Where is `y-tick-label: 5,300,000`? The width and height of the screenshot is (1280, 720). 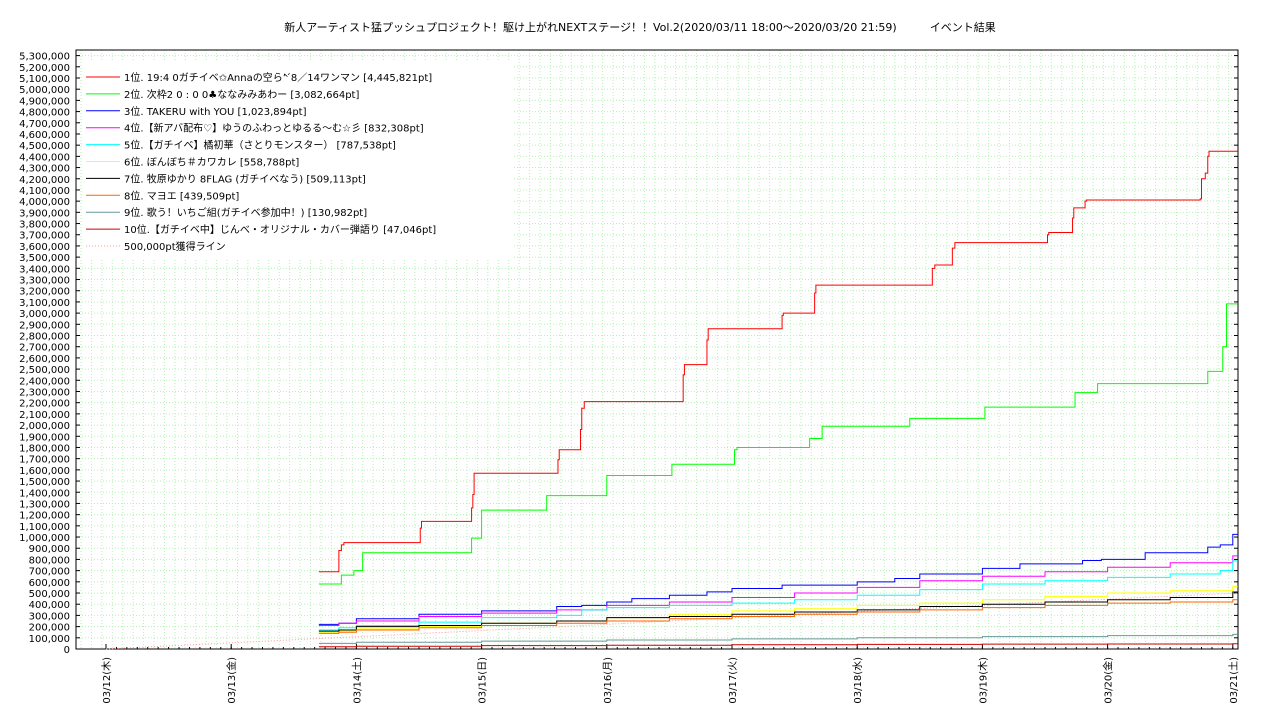 y-tick-label: 5,300,000 is located at coordinates (44, 57).